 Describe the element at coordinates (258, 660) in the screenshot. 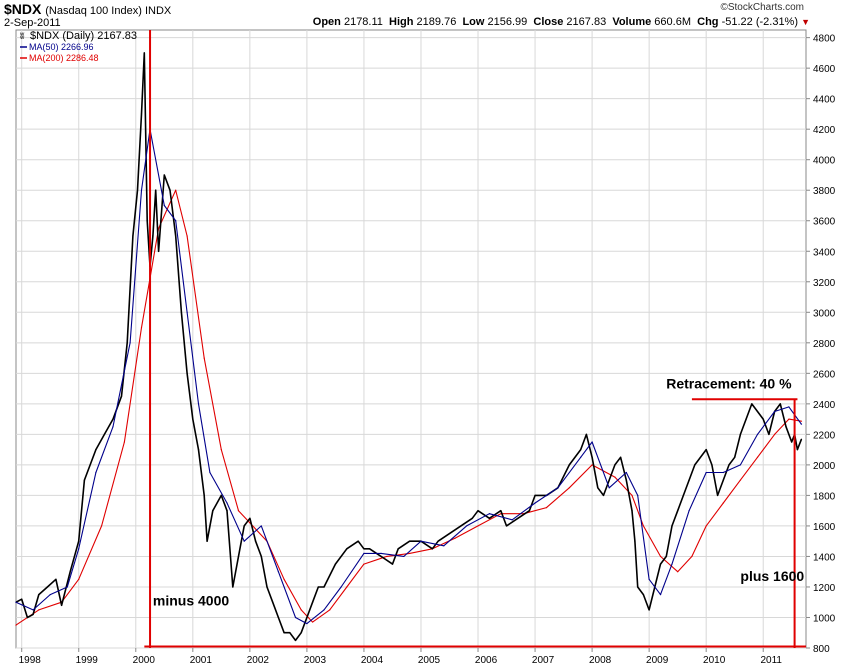

I see `x-tick-label: 2002` at that location.